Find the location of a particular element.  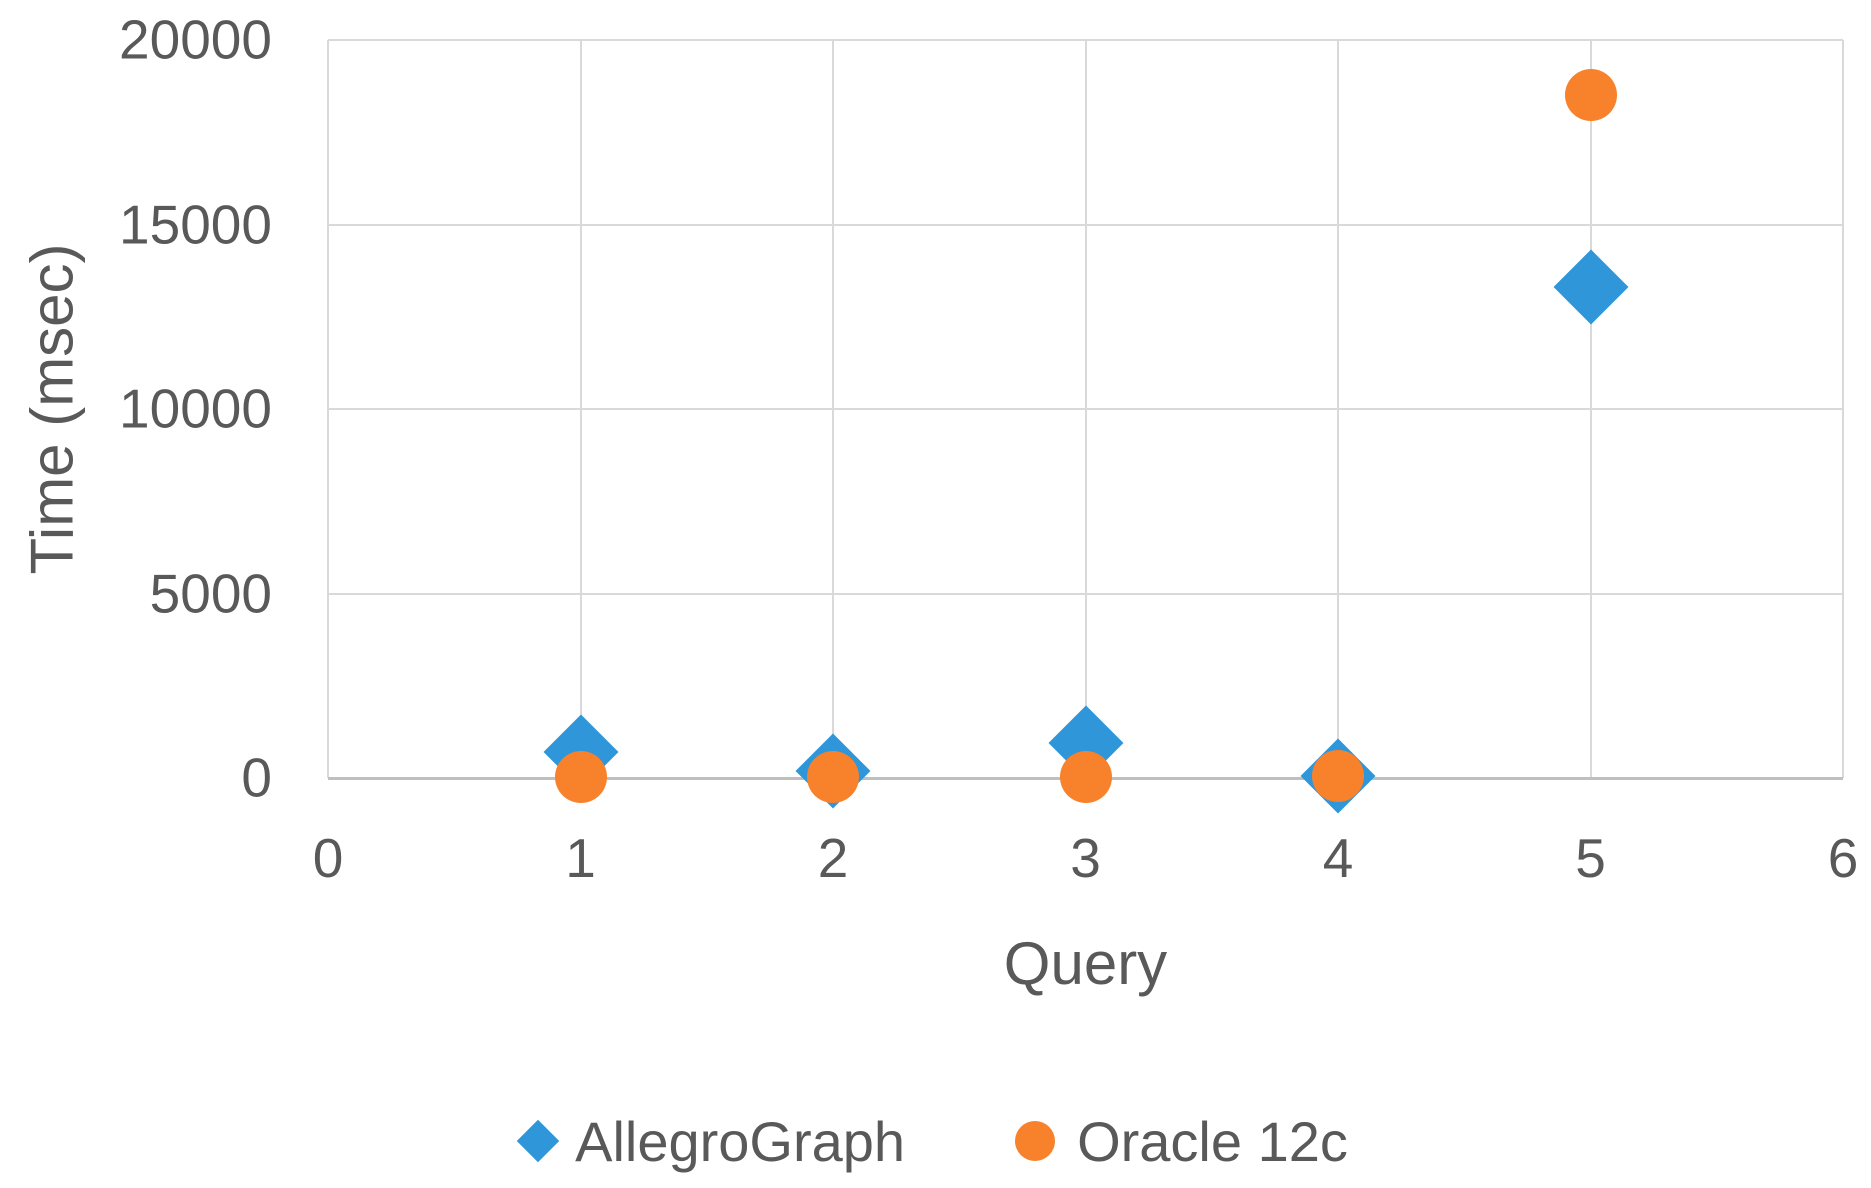

marker-allegrograph-q5 is located at coordinates (1590, 287).